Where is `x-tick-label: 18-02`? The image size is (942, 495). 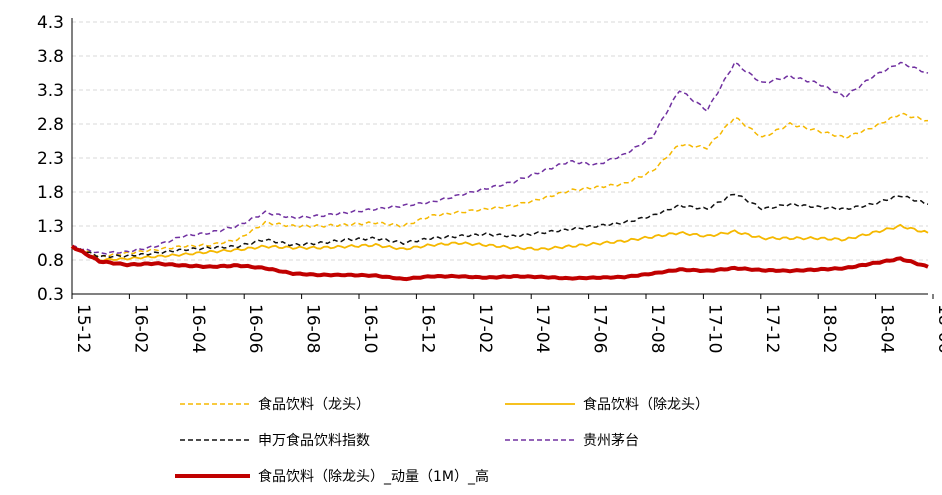
x-tick-label: 18-02 is located at coordinates (829, 328).